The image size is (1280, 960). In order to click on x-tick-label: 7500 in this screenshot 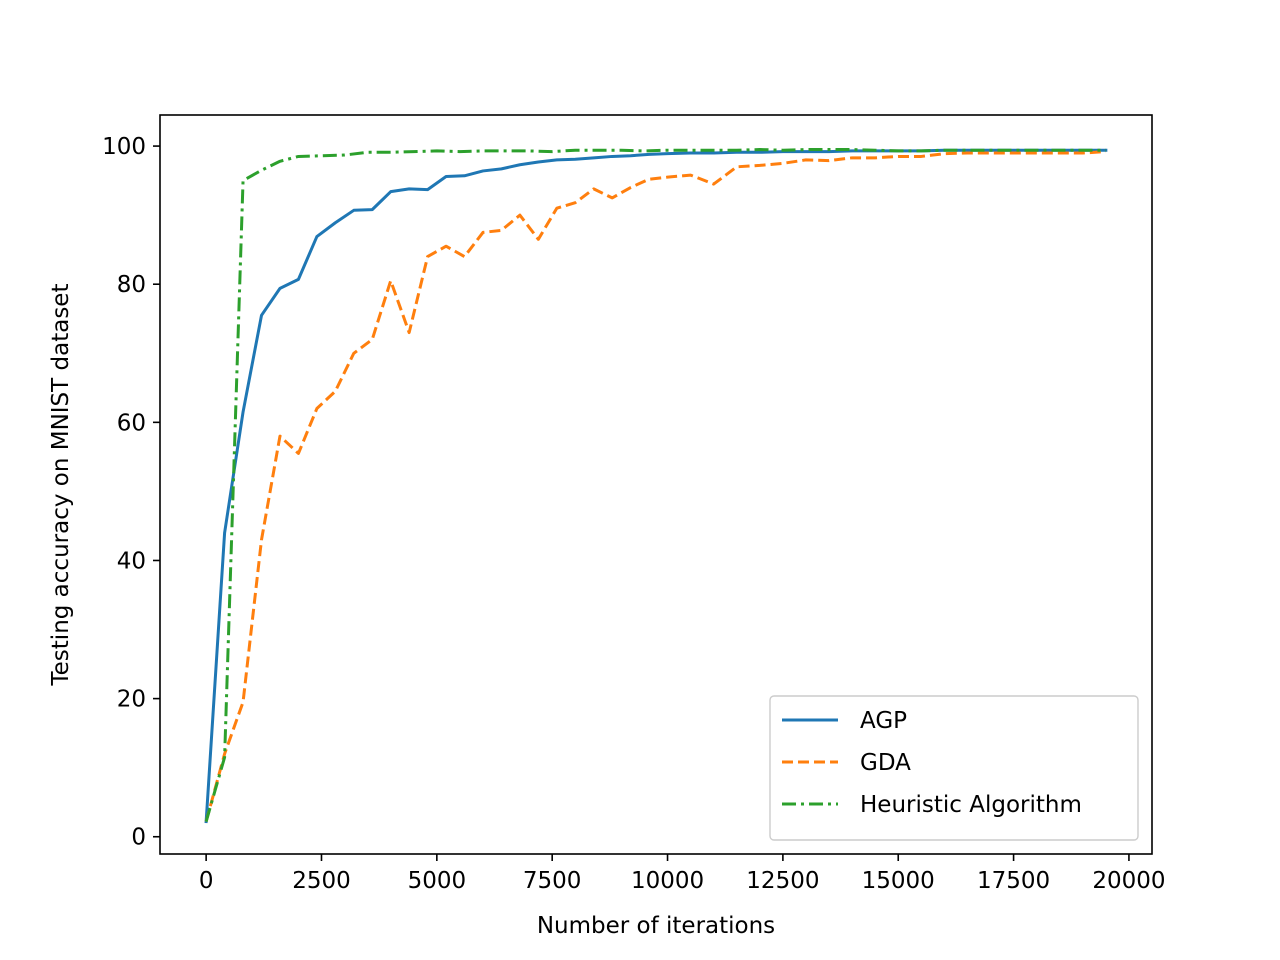, I will do `click(552, 881)`.